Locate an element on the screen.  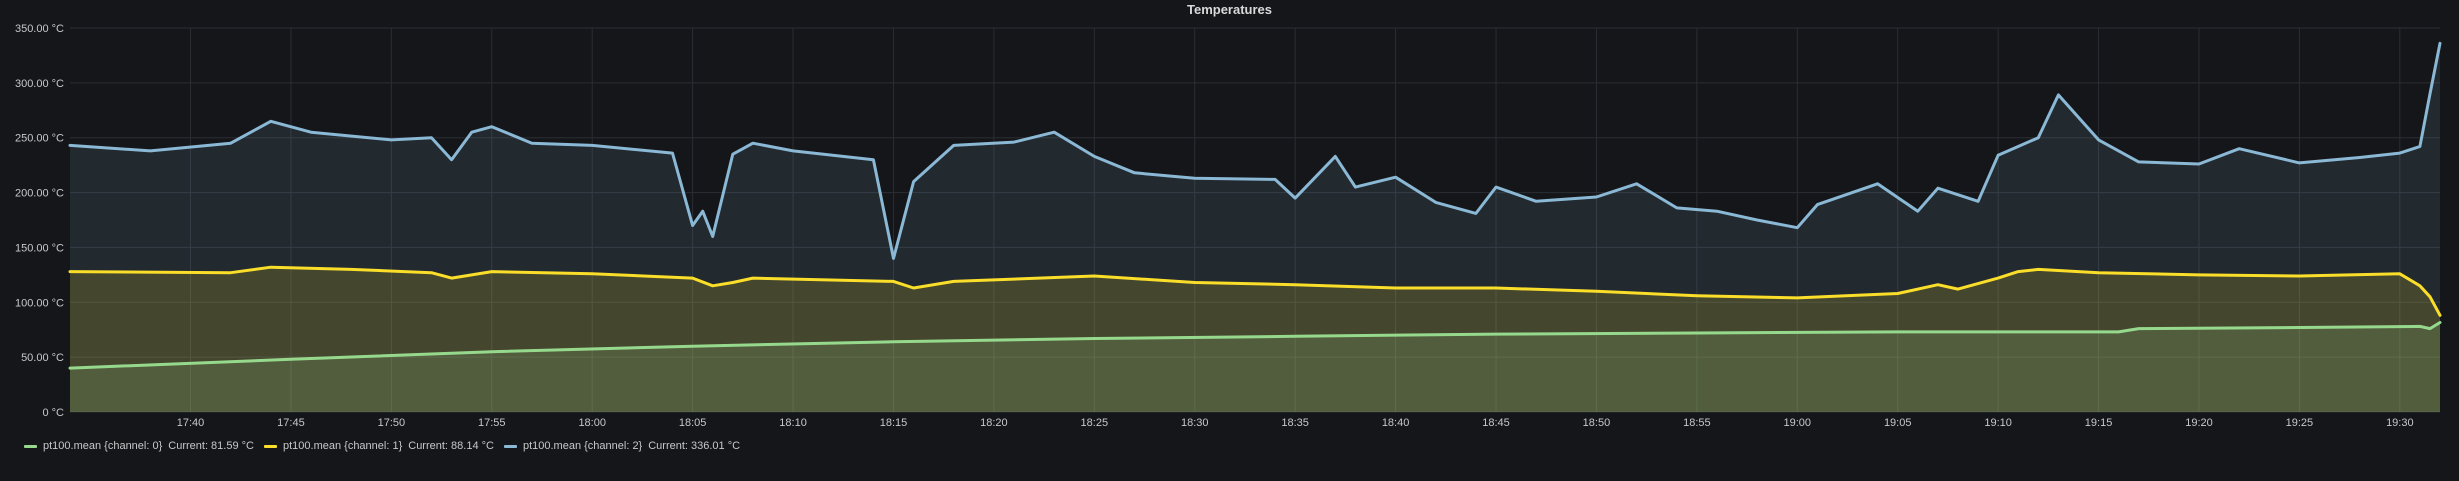
x-tick-label: 18:50 is located at coordinates (1597, 423).